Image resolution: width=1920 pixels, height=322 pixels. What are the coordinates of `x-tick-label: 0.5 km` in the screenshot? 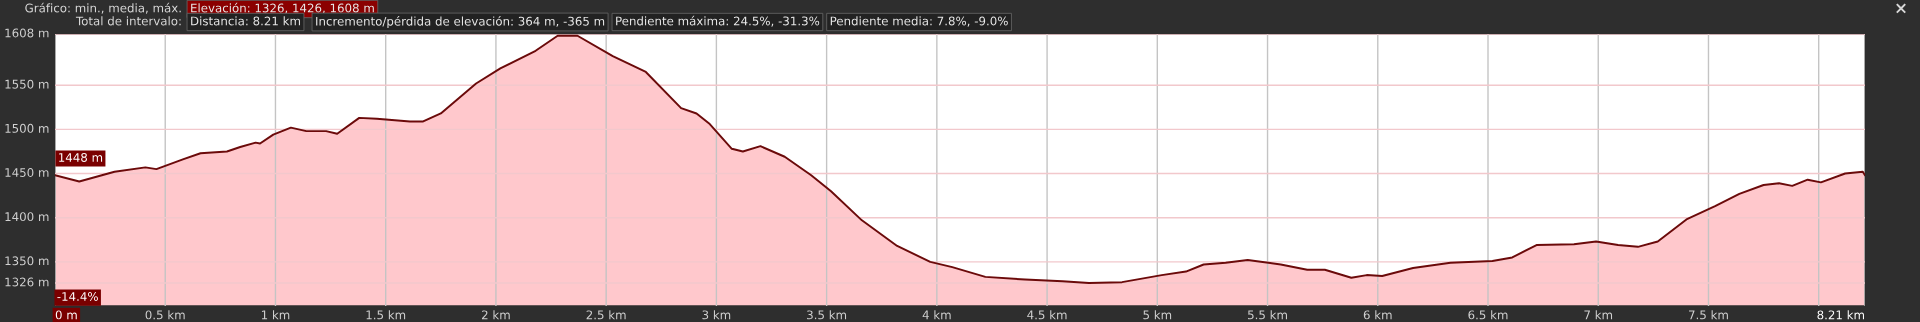 It's located at (165, 315).